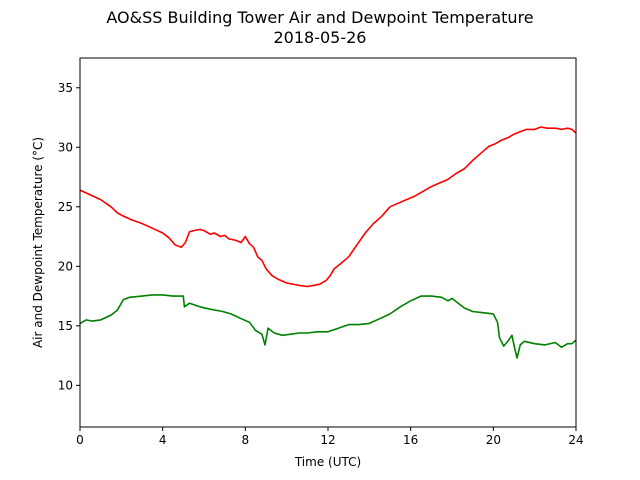 The image size is (640, 480). Describe the element at coordinates (493, 440) in the screenshot. I see `x-tick-label: 20` at that location.